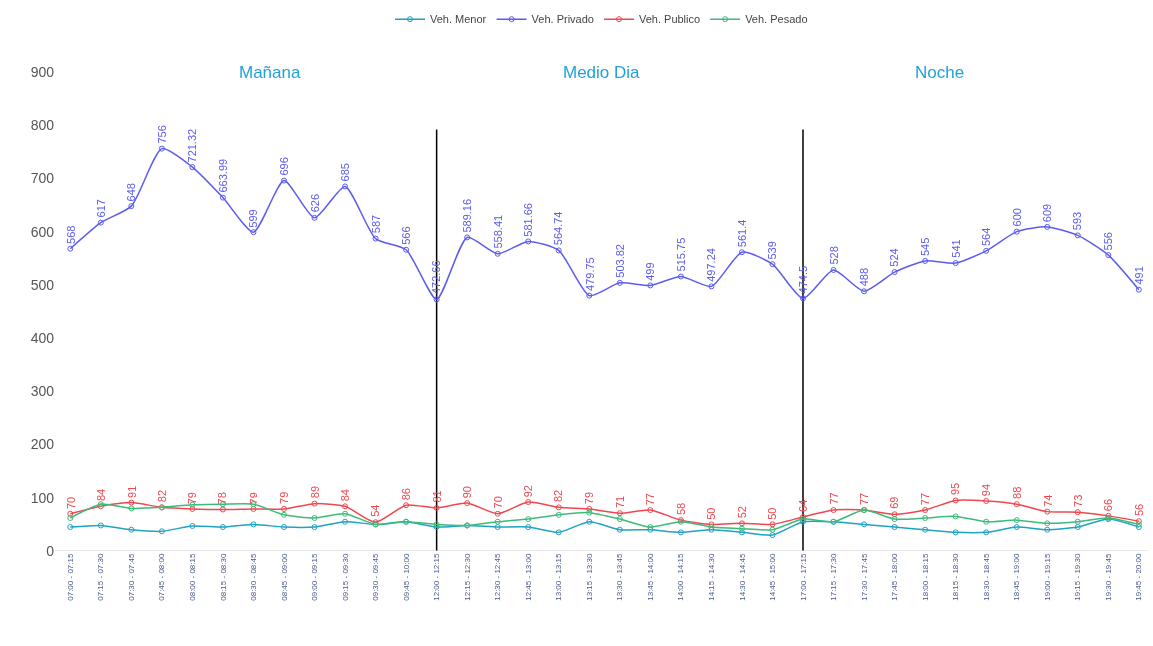  I want to click on y-tick-label: 200, so click(42, 444).